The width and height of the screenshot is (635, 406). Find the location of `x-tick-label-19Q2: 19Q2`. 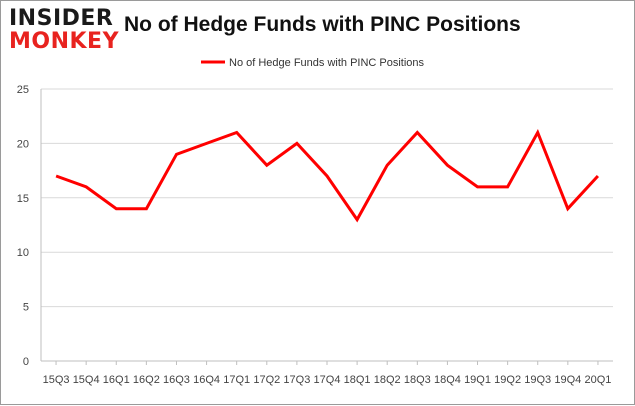

x-tick-label-19Q2: 19Q2 is located at coordinates (507, 380).